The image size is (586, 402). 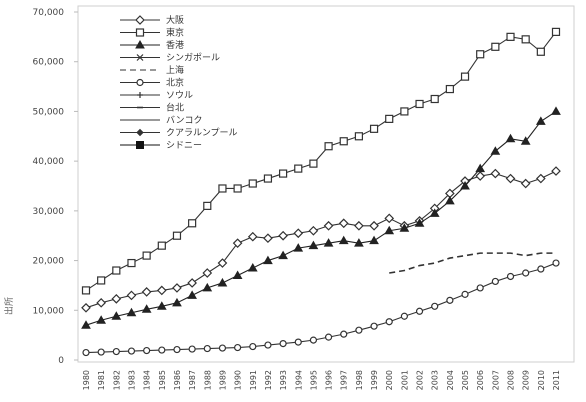 What do you see at coordinates (175, 108) in the screenshot?
I see `legend-label: 台北` at bounding box center [175, 108].